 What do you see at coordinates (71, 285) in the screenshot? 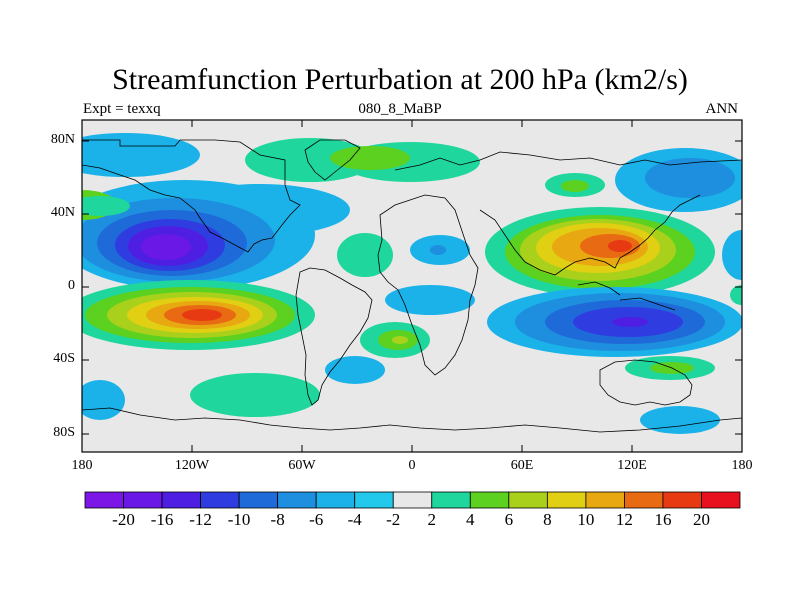
I see `lat-tick-label: 0` at bounding box center [71, 285].